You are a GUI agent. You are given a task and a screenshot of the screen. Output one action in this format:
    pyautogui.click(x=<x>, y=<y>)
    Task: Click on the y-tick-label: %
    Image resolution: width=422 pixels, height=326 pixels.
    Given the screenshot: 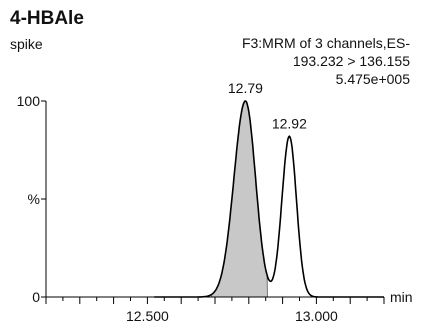 What is the action you would take?
    pyautogui.click(x=34, y=199)
    